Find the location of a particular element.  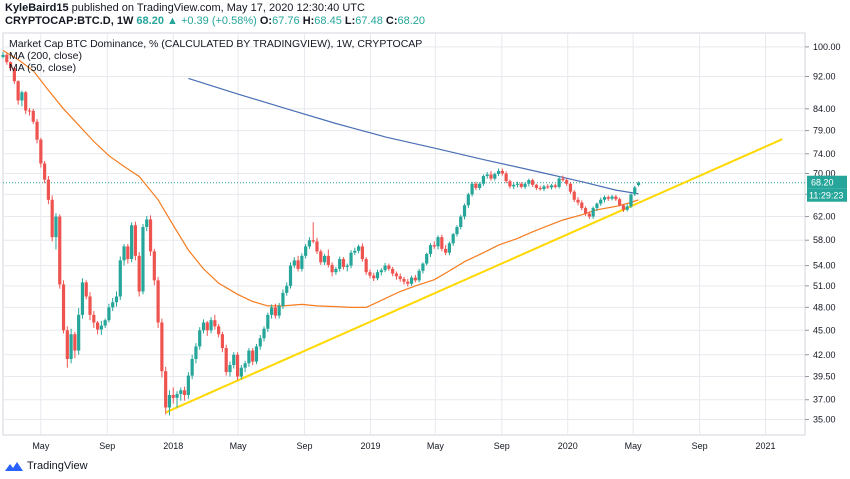

legend-ma200: MA (200, close) is located at coordinates (45, 56).